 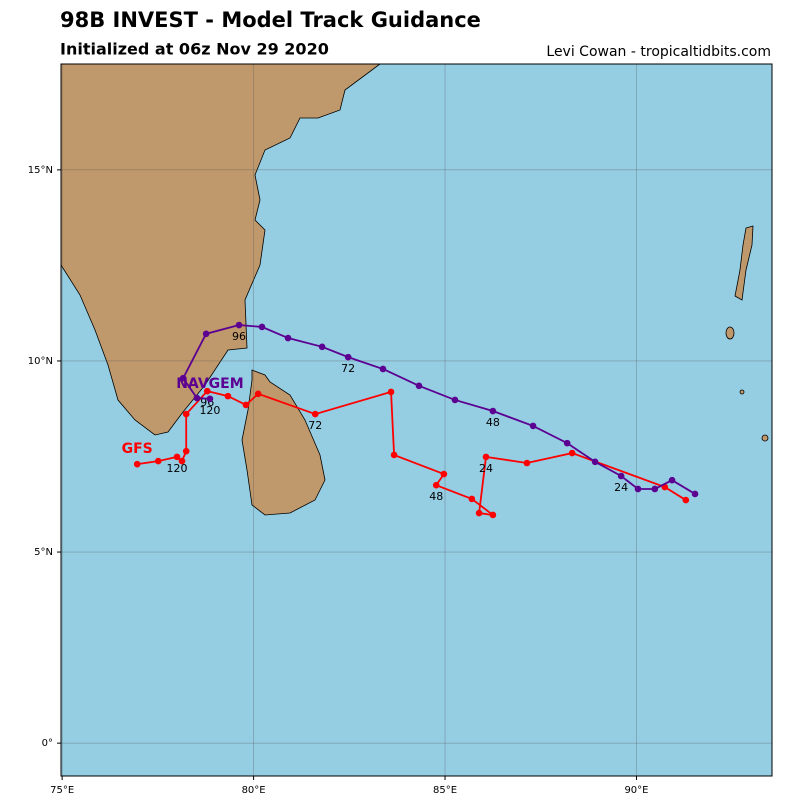 I want to click on sri-lanka, so click(x=283, y=442).